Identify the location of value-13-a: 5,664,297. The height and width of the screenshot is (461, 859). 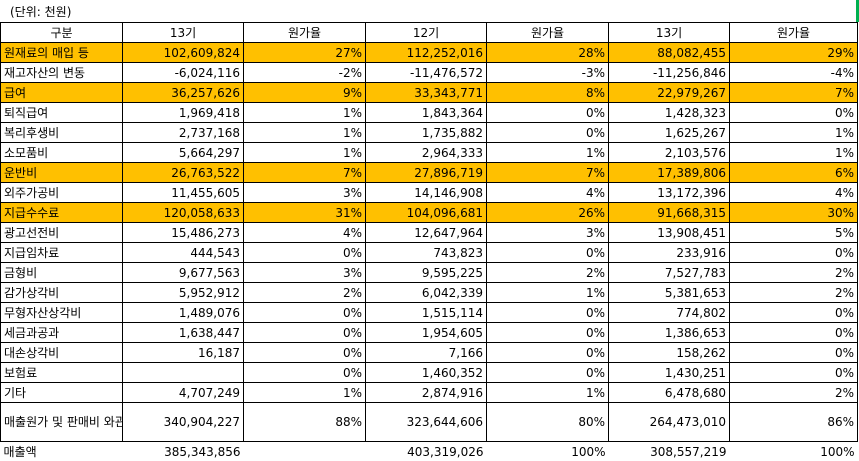
(183, 153).